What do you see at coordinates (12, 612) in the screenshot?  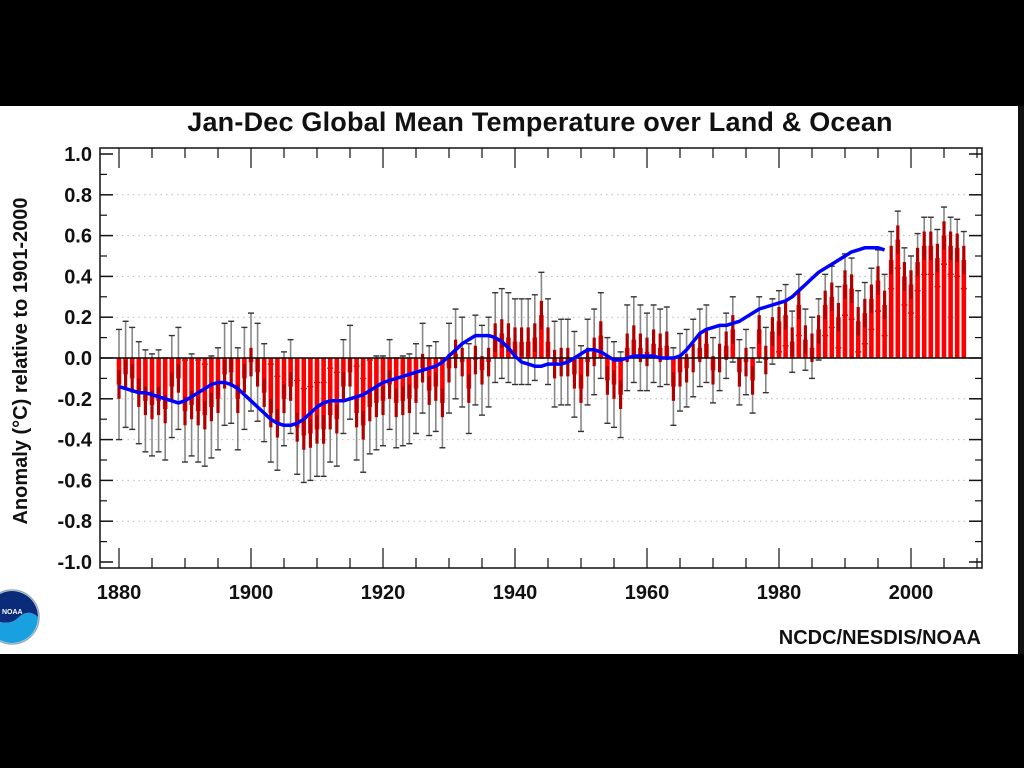 I see `logo-text: NOAA` at bounding box center [12, 612].